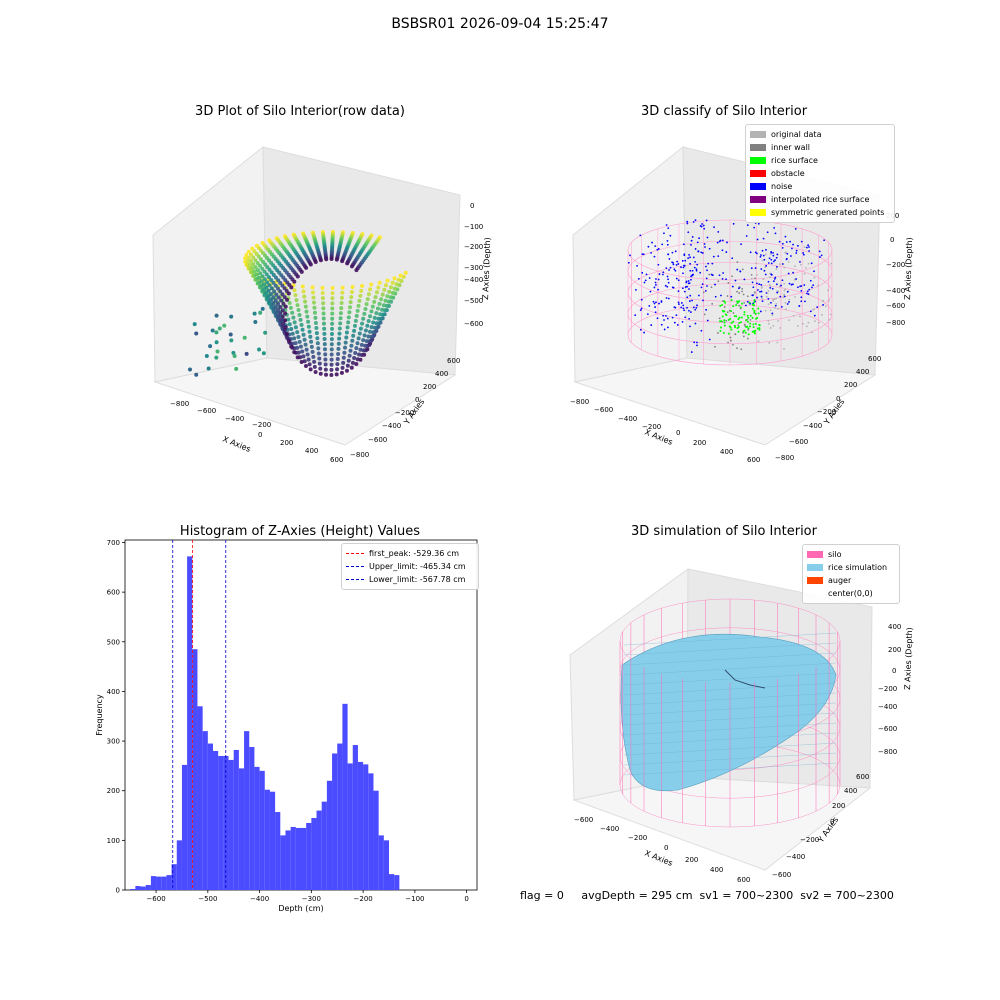 Image resolution: width=1000 pixels, height=1000 pixels. Describe the element at coordinates (784, 458) in the screenshot. I see `y-tick-label: −800` at that location.